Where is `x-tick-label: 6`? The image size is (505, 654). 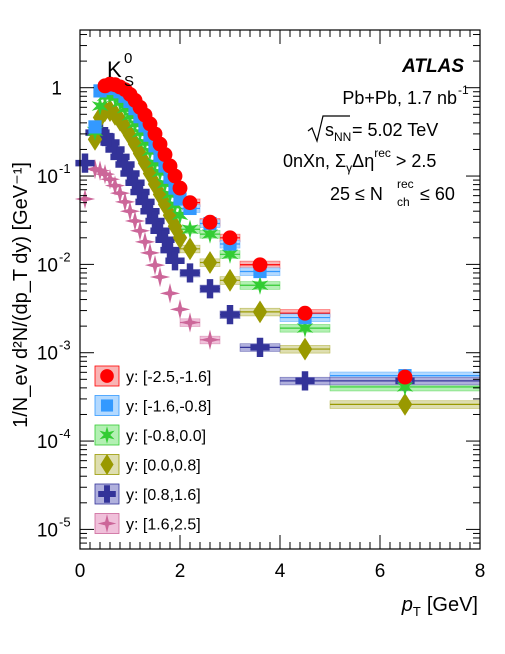 x-tick-label: 6 is located at coordinates (380, 571).